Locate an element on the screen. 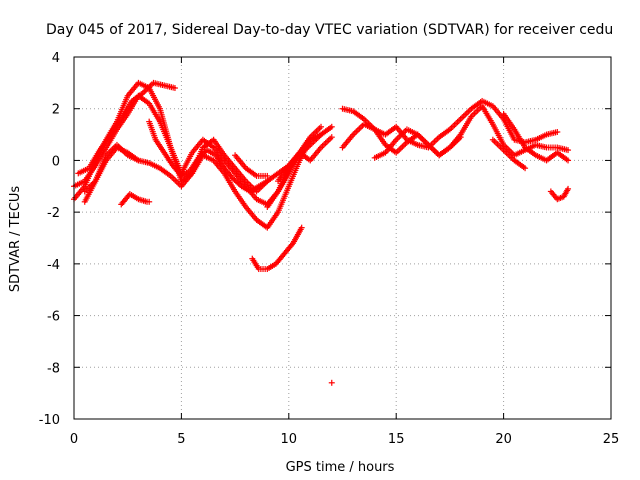  series-track8 is located at coordinates (251, 165).